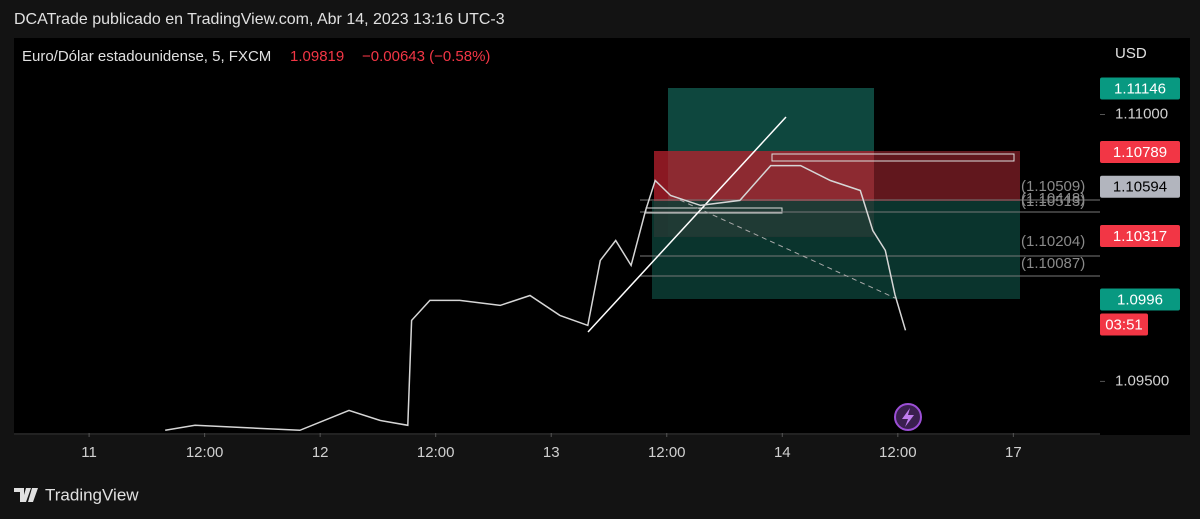 The height and width of the screenshot is (519, 1200). I want to click on level-label: (1.10204), so click(1053, 241).